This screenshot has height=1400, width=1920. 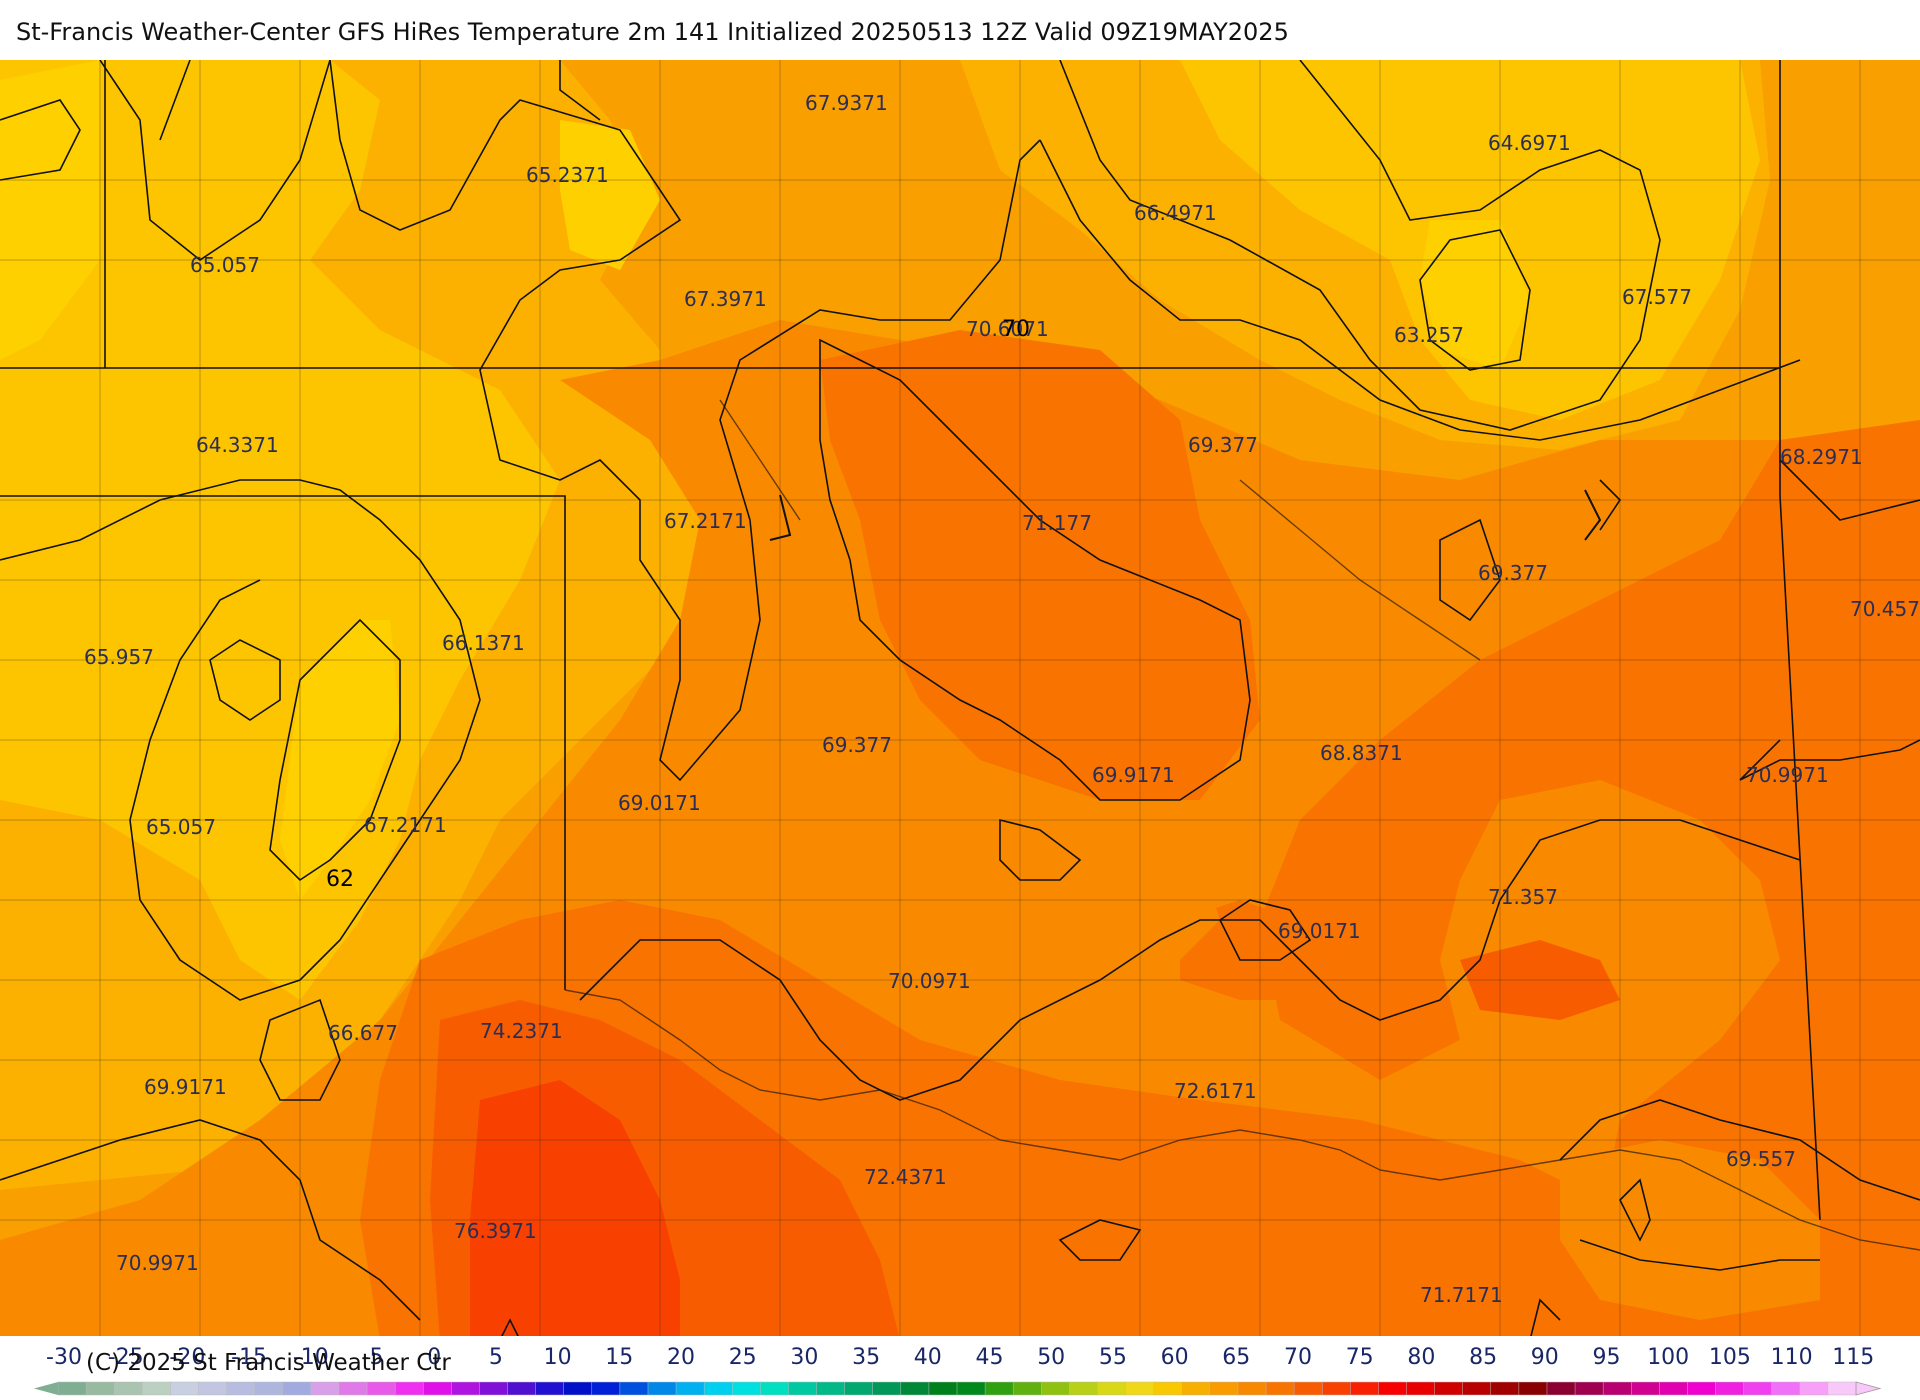 What do you see at coordinates (725, 299) in the screenshot?
I see `temperature-label: 67.3971` at bounding box center [725, 299].